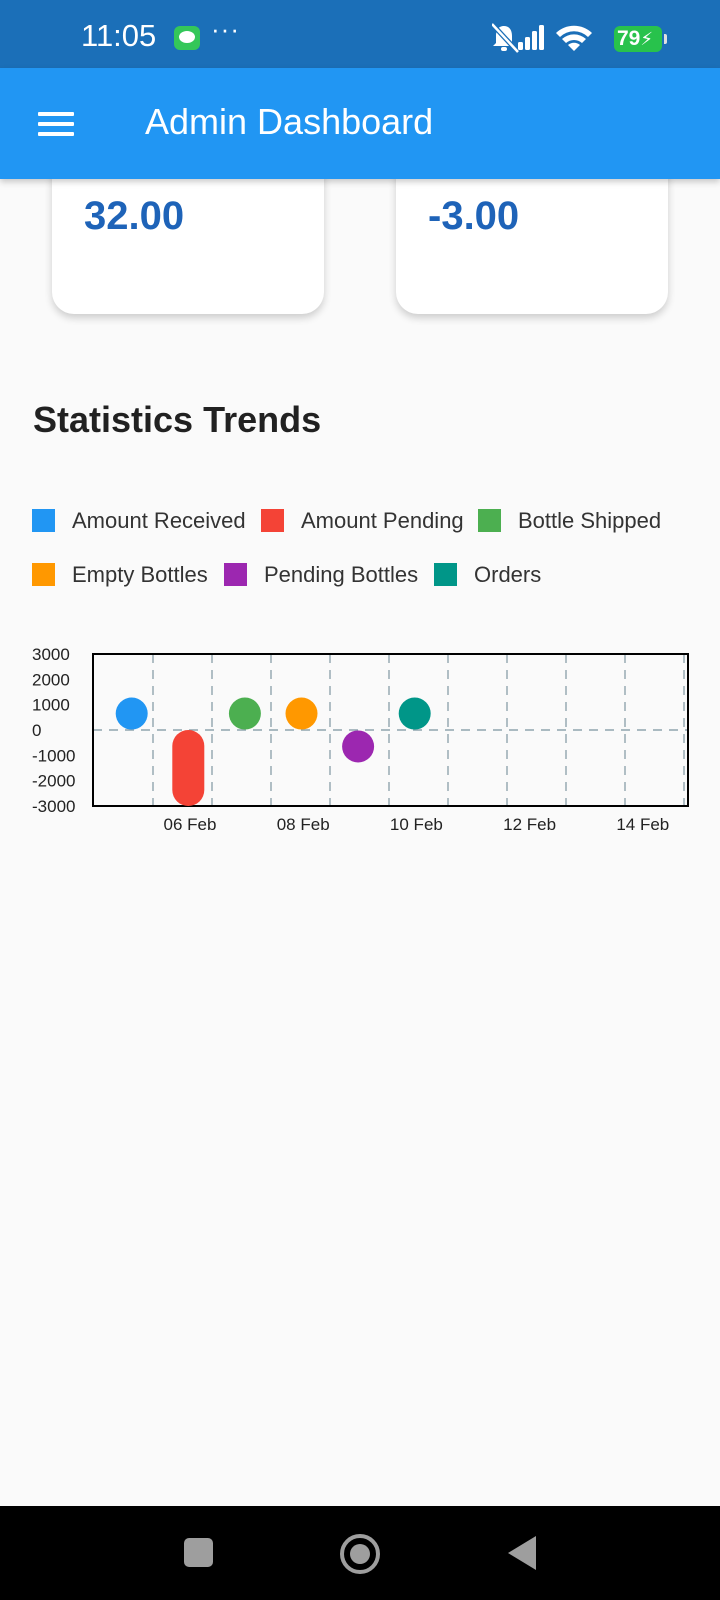  I want to click on chart-frame, so click(390, 730).